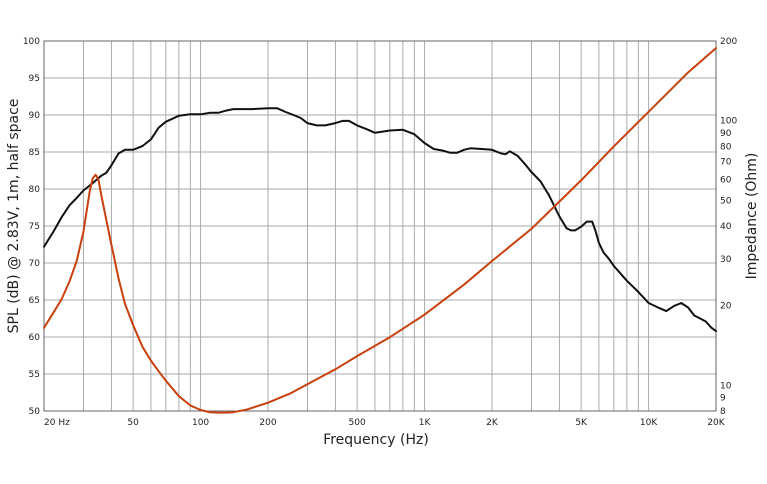 The height and width of the screenshot is (484, 767). What do you see at coordinates (34, 301) in the screenshot?
I see `y-tick-label: 65` at bounding box center [34, 301].